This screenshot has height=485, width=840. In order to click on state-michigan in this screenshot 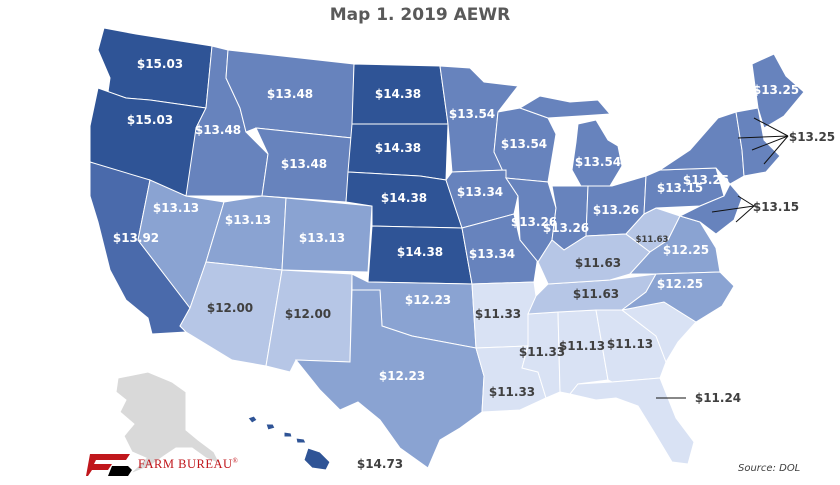, I will do `click(597, 154)`.